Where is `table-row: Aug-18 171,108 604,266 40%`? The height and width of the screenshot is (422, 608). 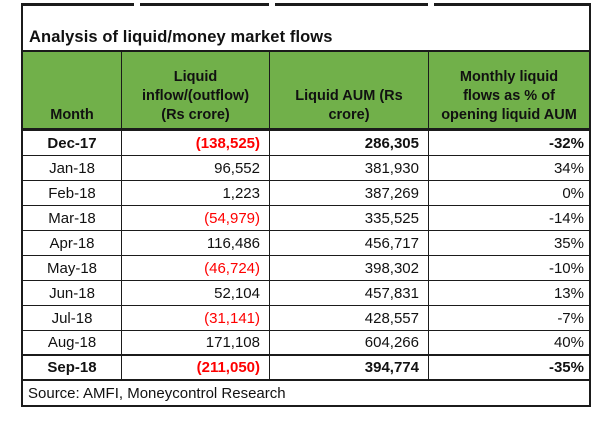 table-row: Aug-18 171,108 604,266 40% is located at coordinates (306, 343).